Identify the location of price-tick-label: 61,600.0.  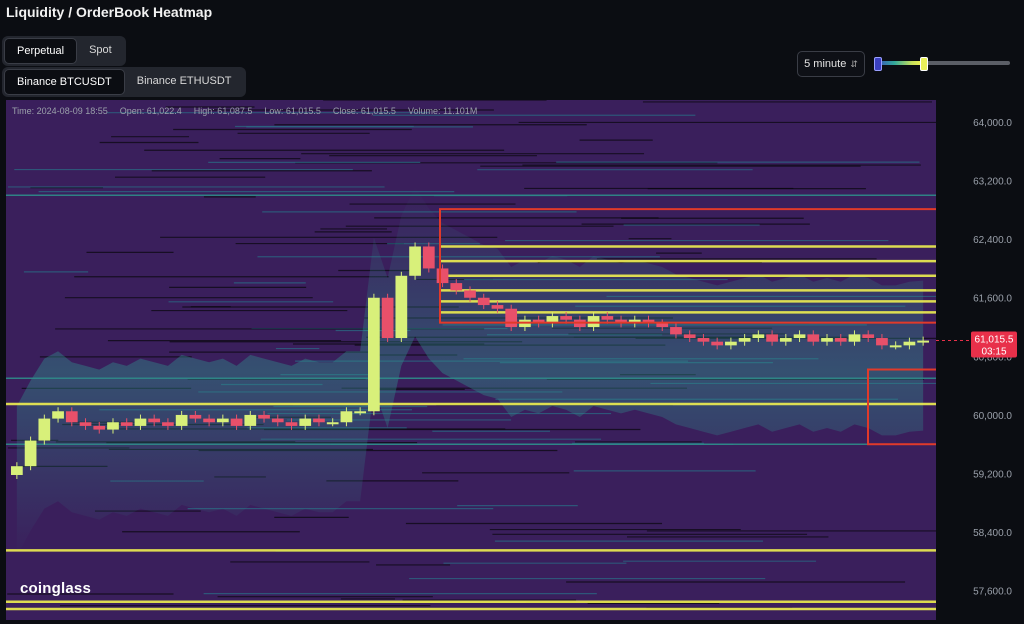
(992, 299).